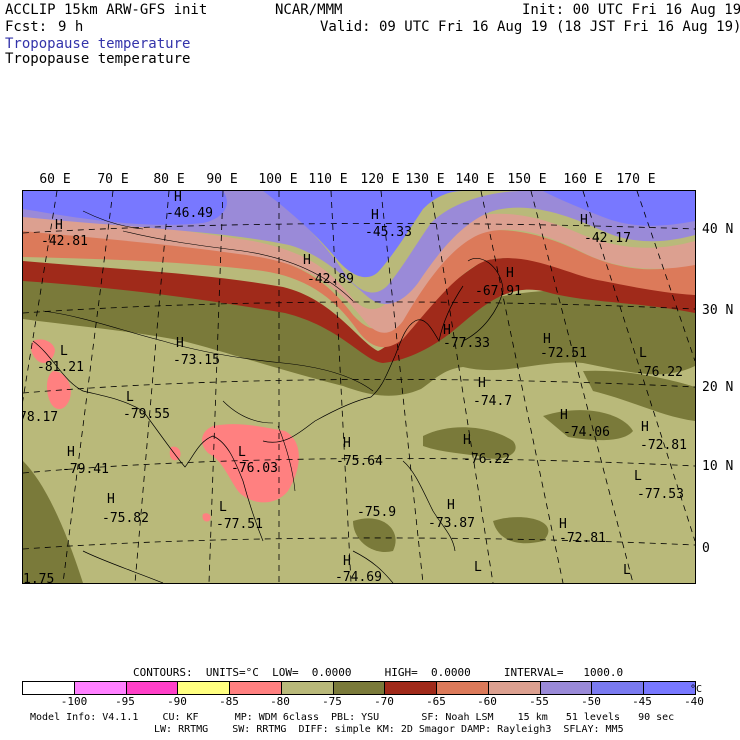  What do you see at coordinates (39, 578) in the screenshot?
I see `value-label: 1.75` at bounding box center [39, 578].